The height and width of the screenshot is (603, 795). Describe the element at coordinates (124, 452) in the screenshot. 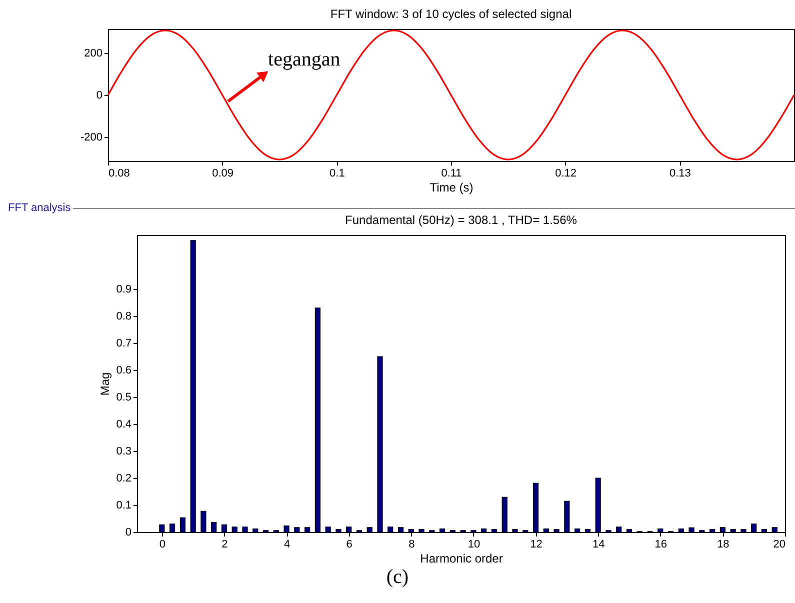

I see `y-tick-label: 0.3` at that location.